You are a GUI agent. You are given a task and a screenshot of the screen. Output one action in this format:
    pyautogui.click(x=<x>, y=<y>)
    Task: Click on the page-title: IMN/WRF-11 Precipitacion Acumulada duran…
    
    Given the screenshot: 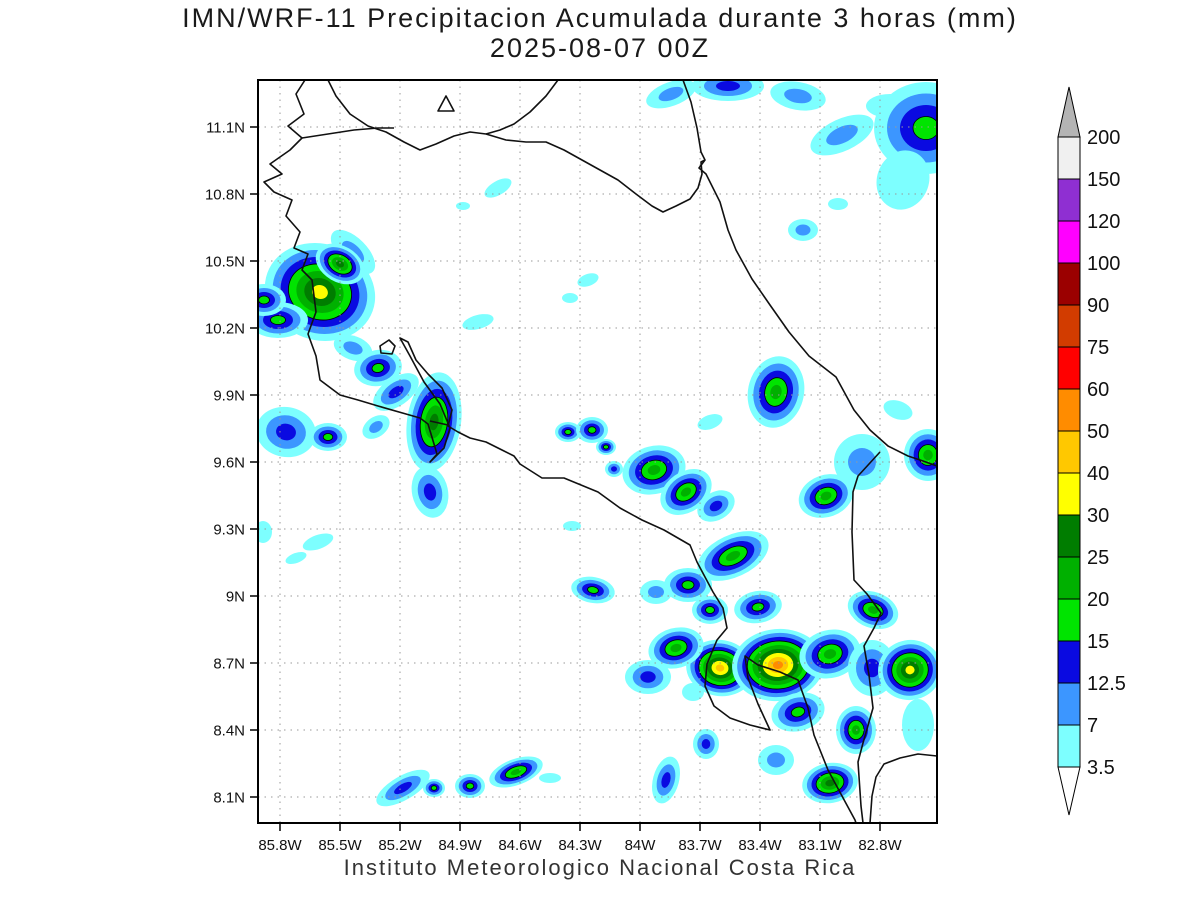 What is the action you would take?
    pyautogui.click(x=600, y=18)
    